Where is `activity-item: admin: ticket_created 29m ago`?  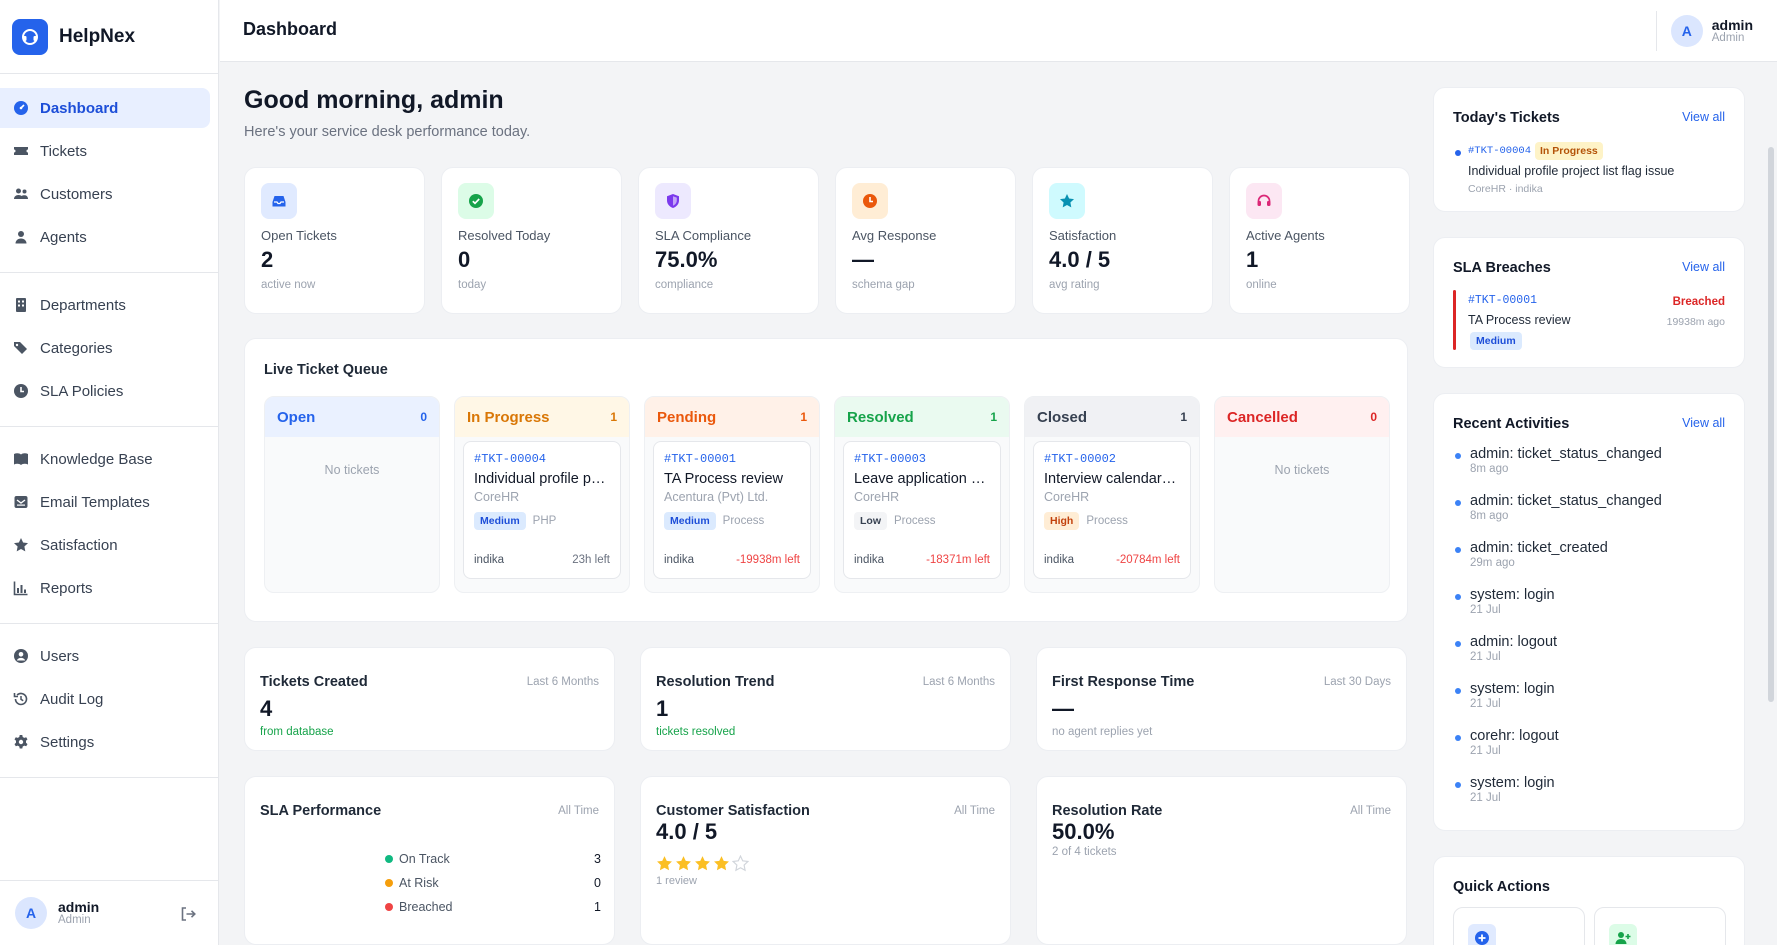
activity-item: admin: ticket_created 29m ago is located at coordinates (1557, 563).